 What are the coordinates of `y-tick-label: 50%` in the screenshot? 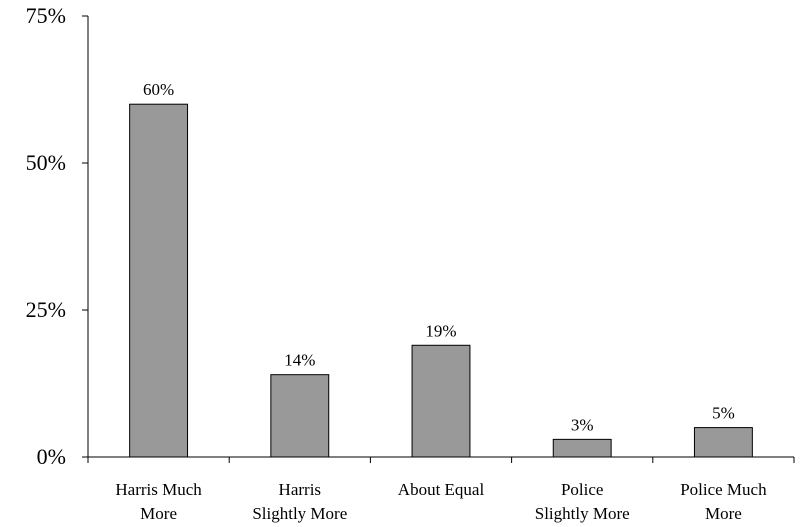 It's located at (46, 162).